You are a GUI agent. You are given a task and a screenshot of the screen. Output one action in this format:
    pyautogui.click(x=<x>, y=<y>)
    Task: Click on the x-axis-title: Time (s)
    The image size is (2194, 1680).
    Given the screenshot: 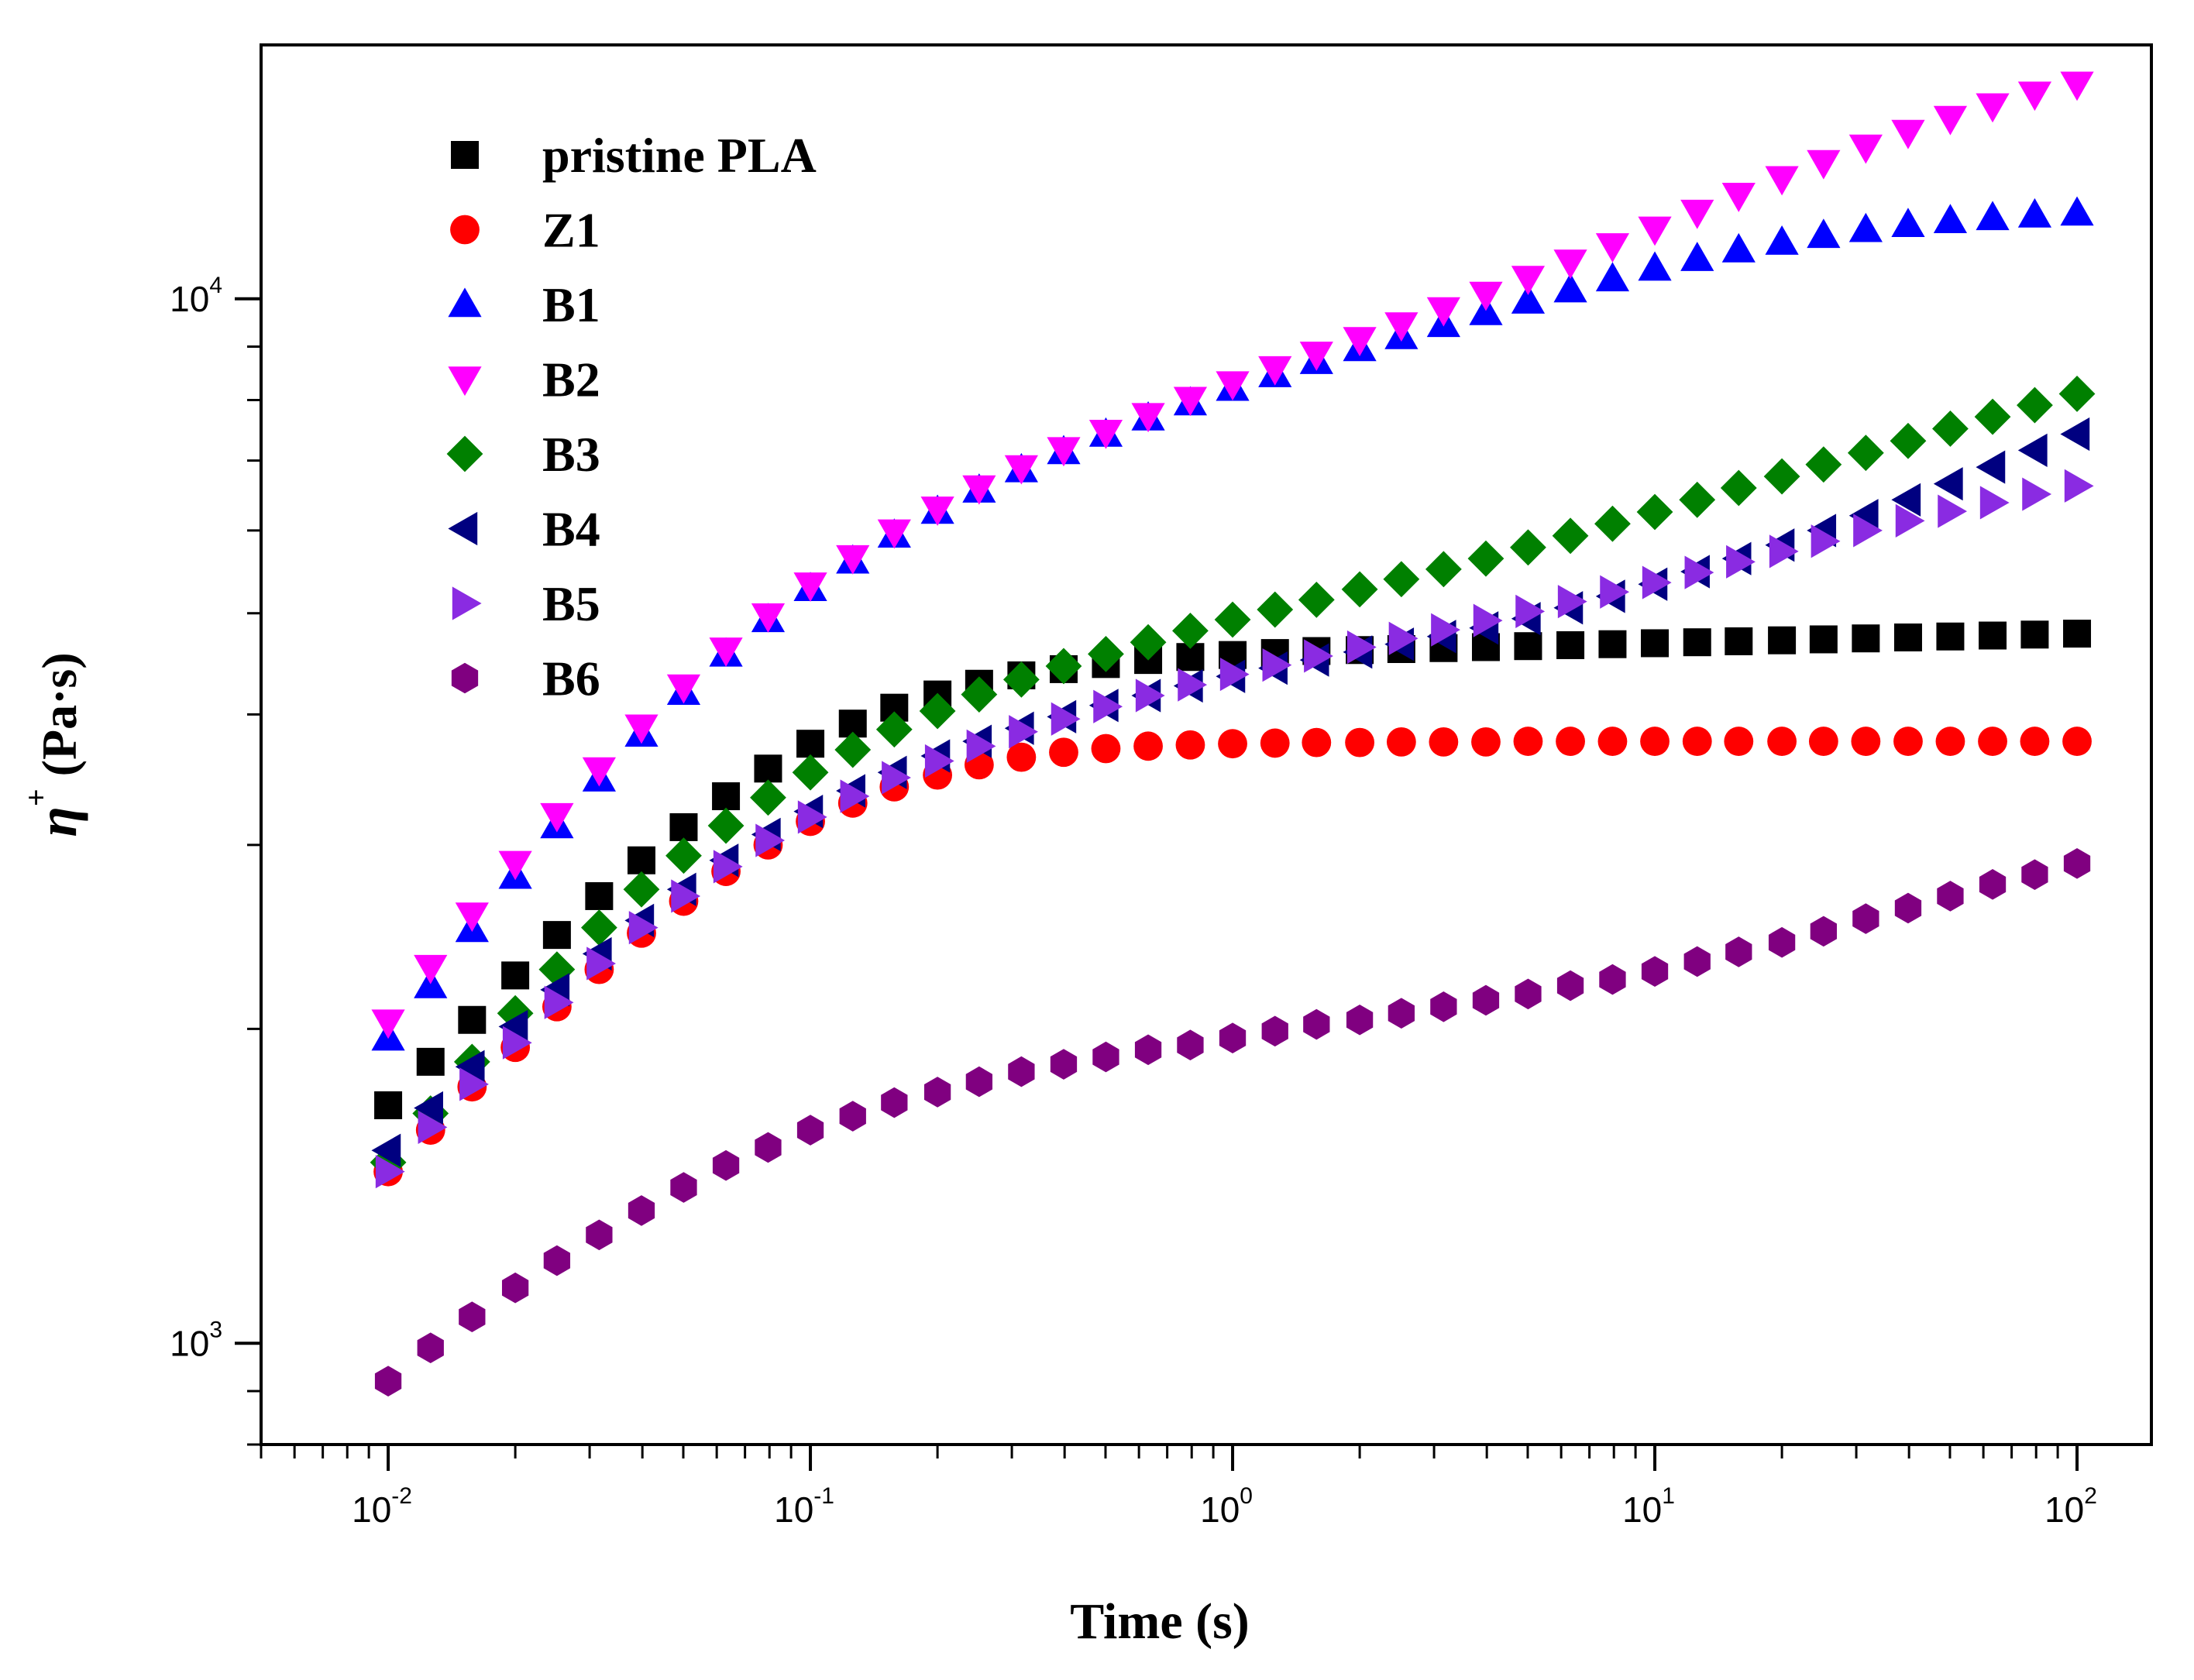 What is the action you would take?
    pyautogui.click(x=1160, y=1621)
    